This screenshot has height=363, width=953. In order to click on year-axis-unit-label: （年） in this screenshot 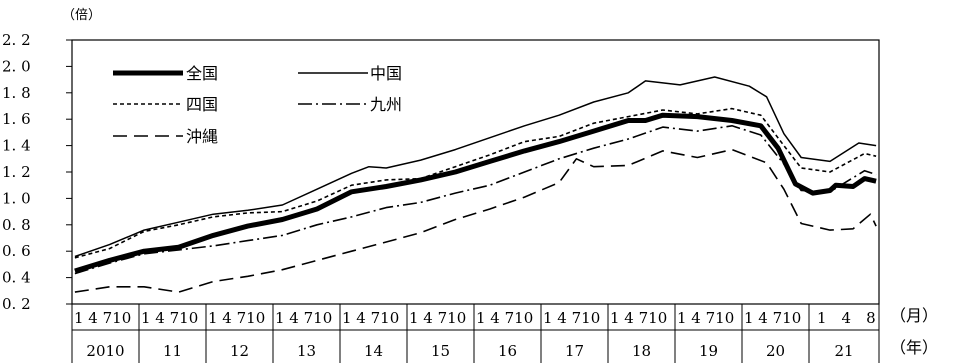, I will do `click(914, 347)`.